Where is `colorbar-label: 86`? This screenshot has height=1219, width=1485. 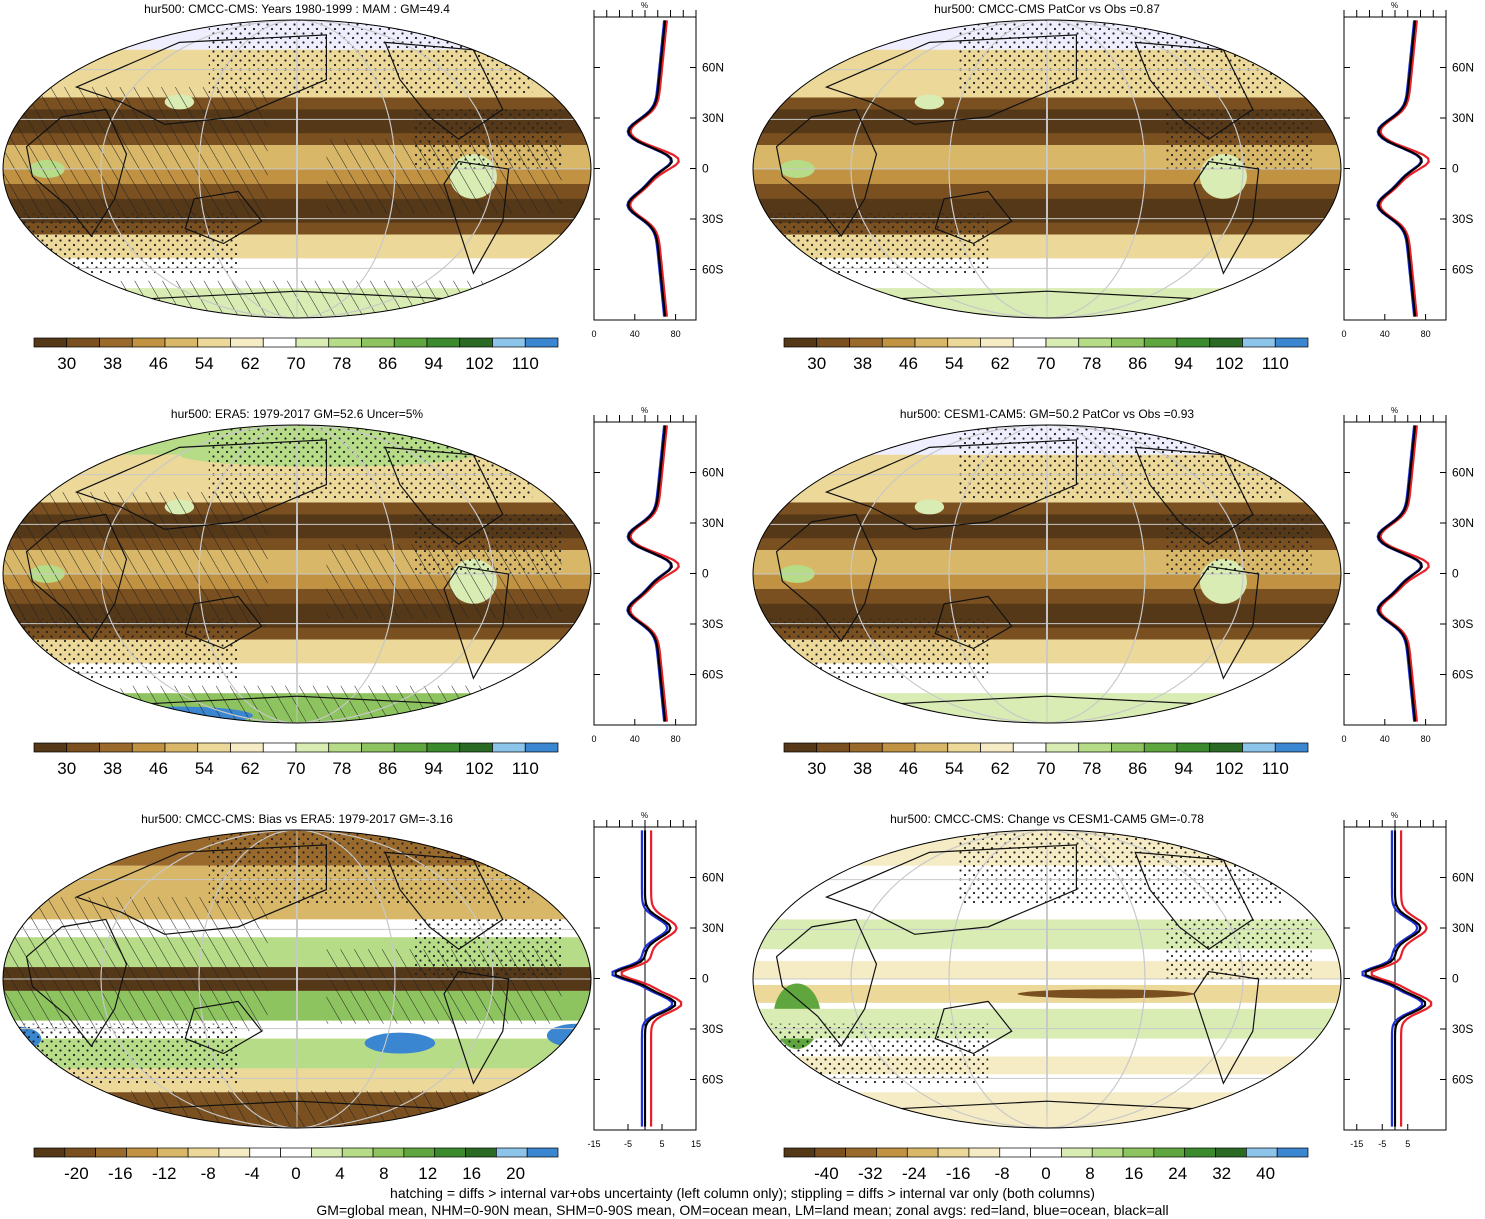 colorbar-label: 86 is located at coordinates (1137, 363).